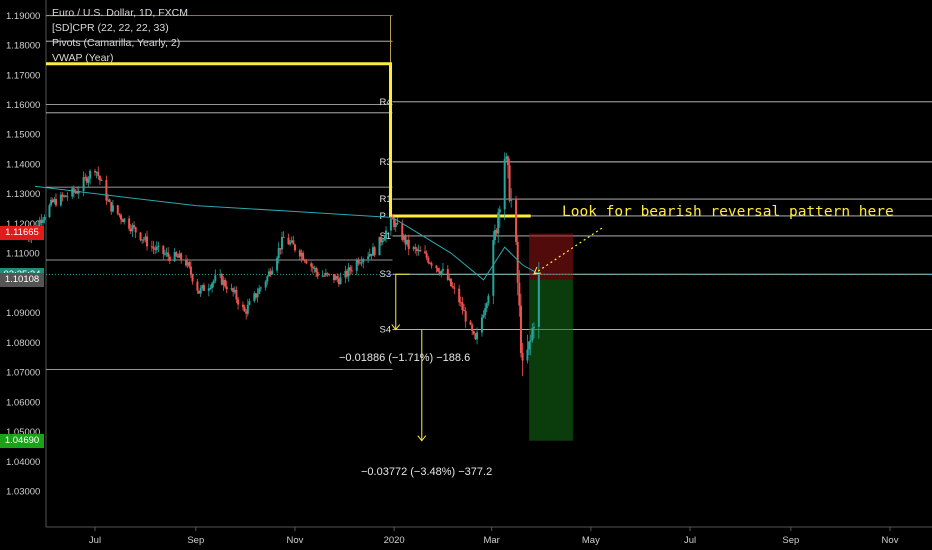 The height and width of the screenshot is (550, 932). I want to click on y-tick-label: 1.05000, so click(23, 432).